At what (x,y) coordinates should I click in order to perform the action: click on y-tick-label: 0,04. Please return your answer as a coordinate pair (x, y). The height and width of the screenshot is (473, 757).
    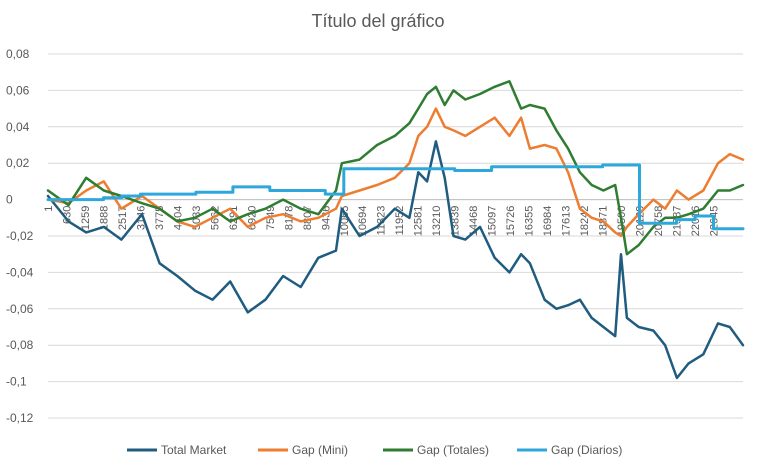
    Looking at the image, I should click on (18, 127).